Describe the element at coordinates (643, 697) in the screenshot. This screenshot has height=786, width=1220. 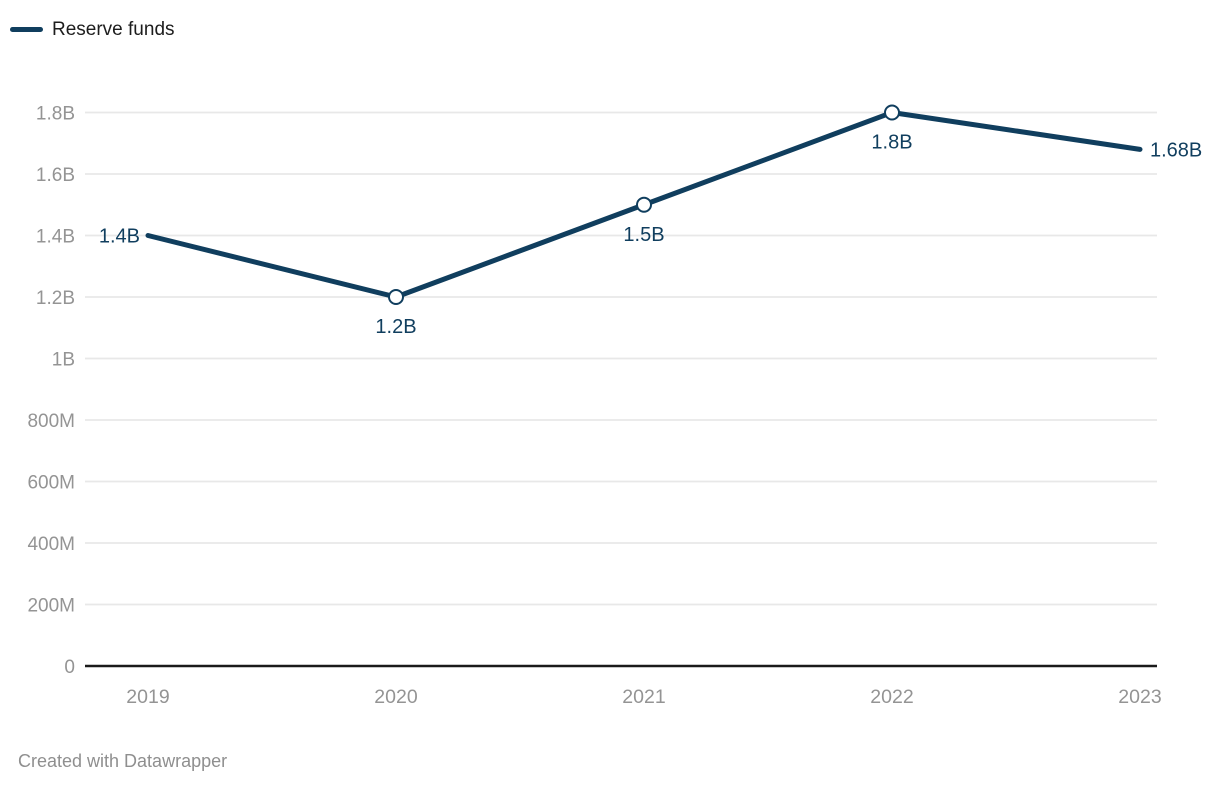
I see `x-axis-tick-label: 2021` at that location.